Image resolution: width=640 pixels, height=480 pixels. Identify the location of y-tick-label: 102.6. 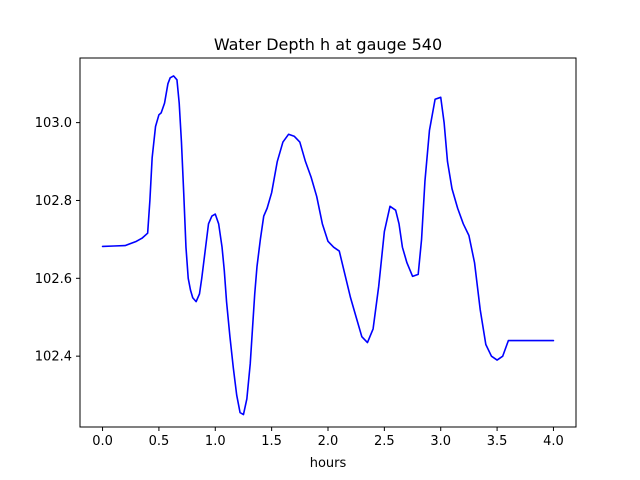
(53, 279).